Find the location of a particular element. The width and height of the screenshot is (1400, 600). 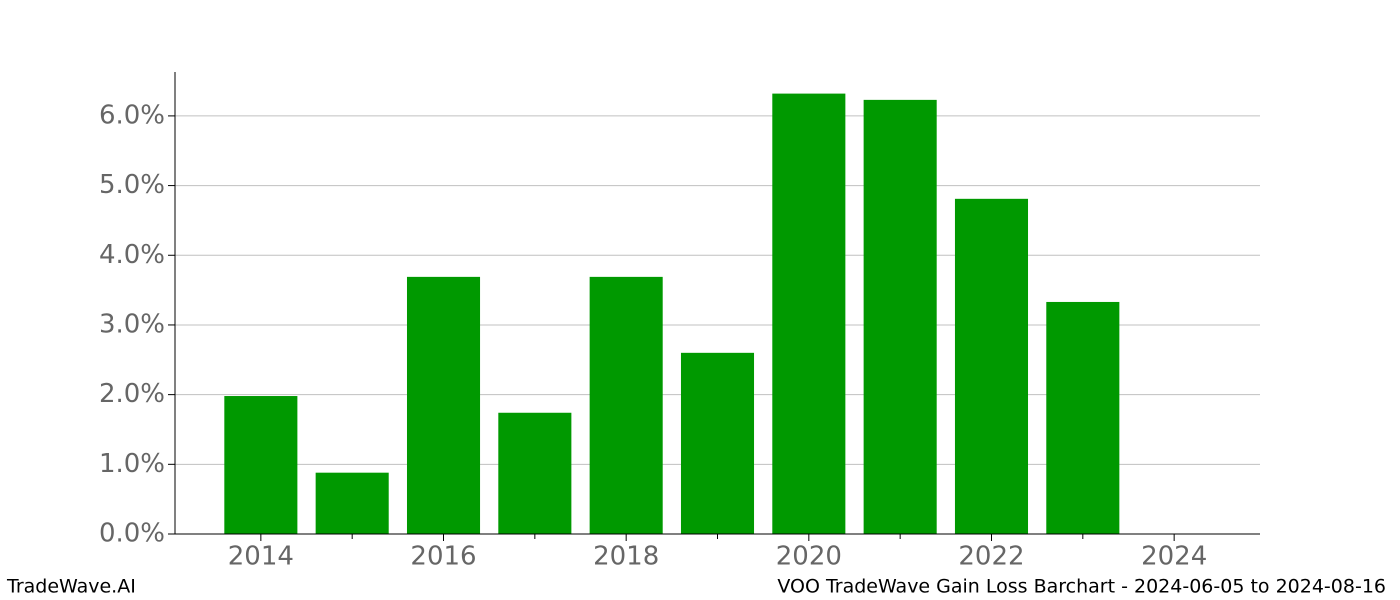

y-tick-label: 2.0% is located at coordinates (132, 394).